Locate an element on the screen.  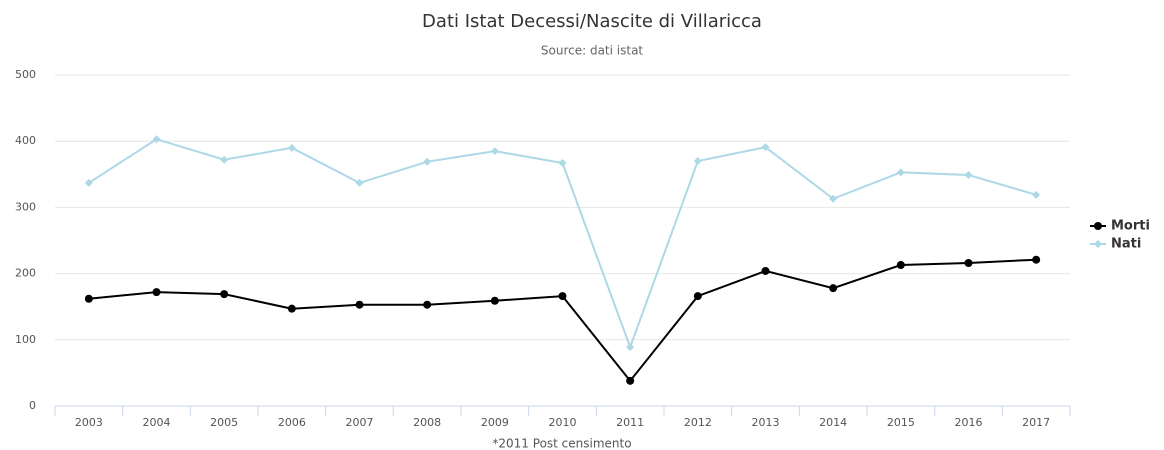
chart-subtitle: Source: dati istat is located at coordinates (592, 51).